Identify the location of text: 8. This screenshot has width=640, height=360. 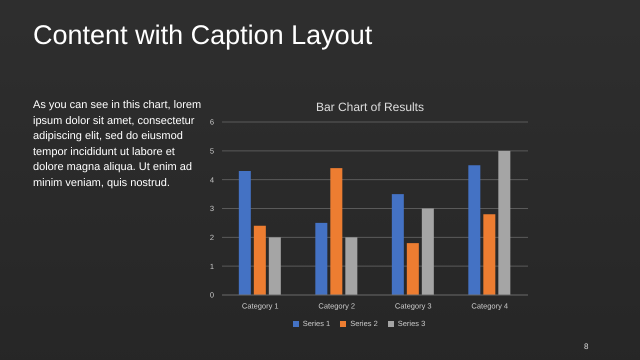
(586, 346).